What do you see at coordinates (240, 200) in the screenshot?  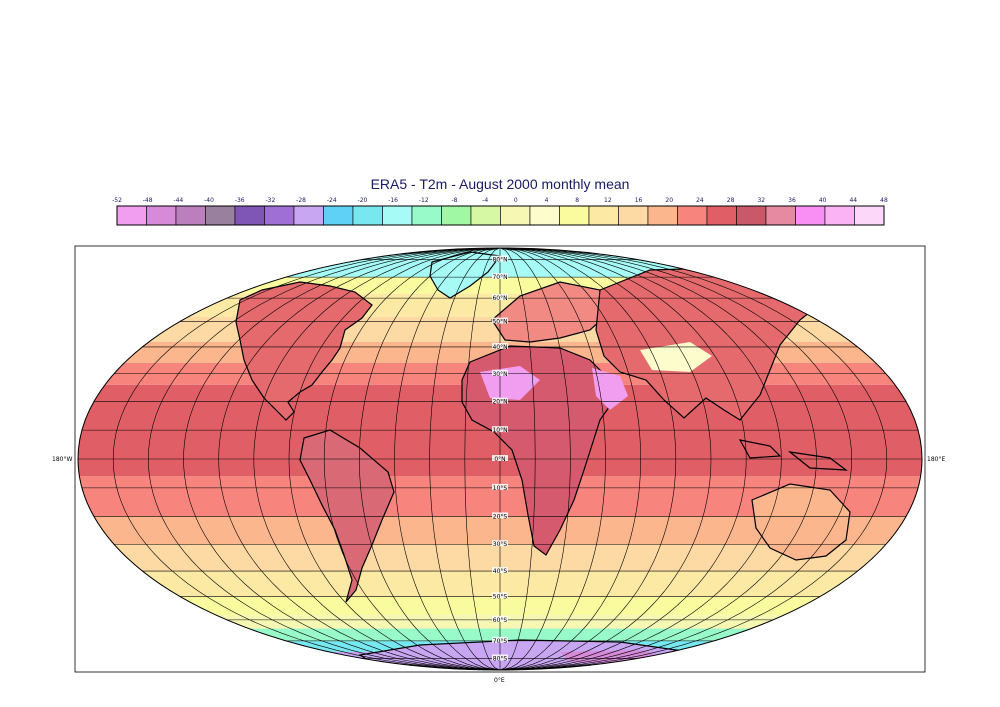 I see `colorbar-label: -36` at bounding box center [240, 200].